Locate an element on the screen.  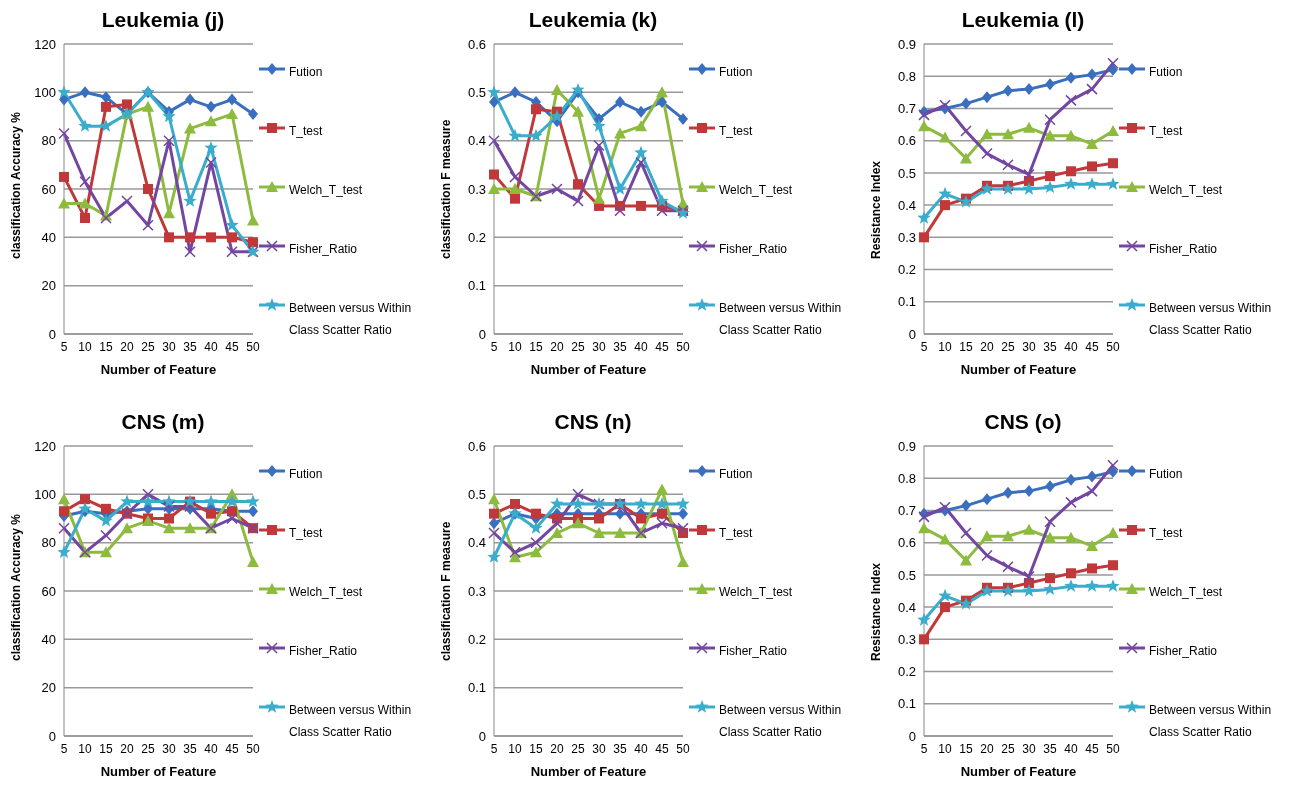
y-tick-label: 0 is located at coordinates (52, 334).